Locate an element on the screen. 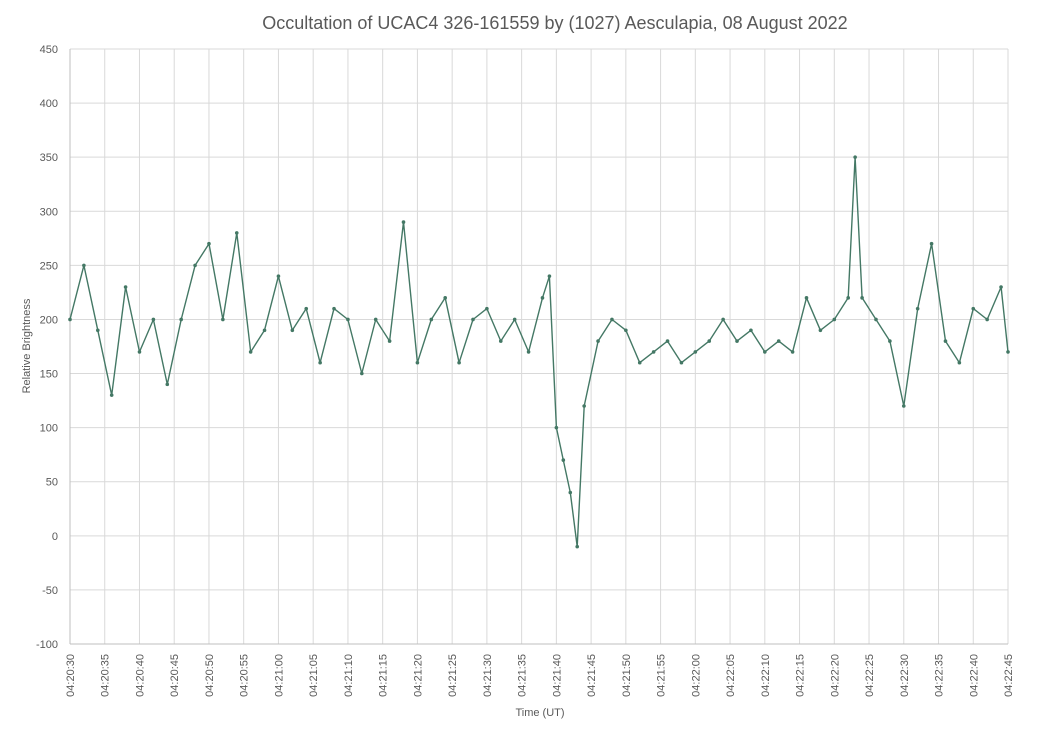 The image size is (1051, 732). x-tick-label: 04:21:30 is located at coordinates (488, 675).